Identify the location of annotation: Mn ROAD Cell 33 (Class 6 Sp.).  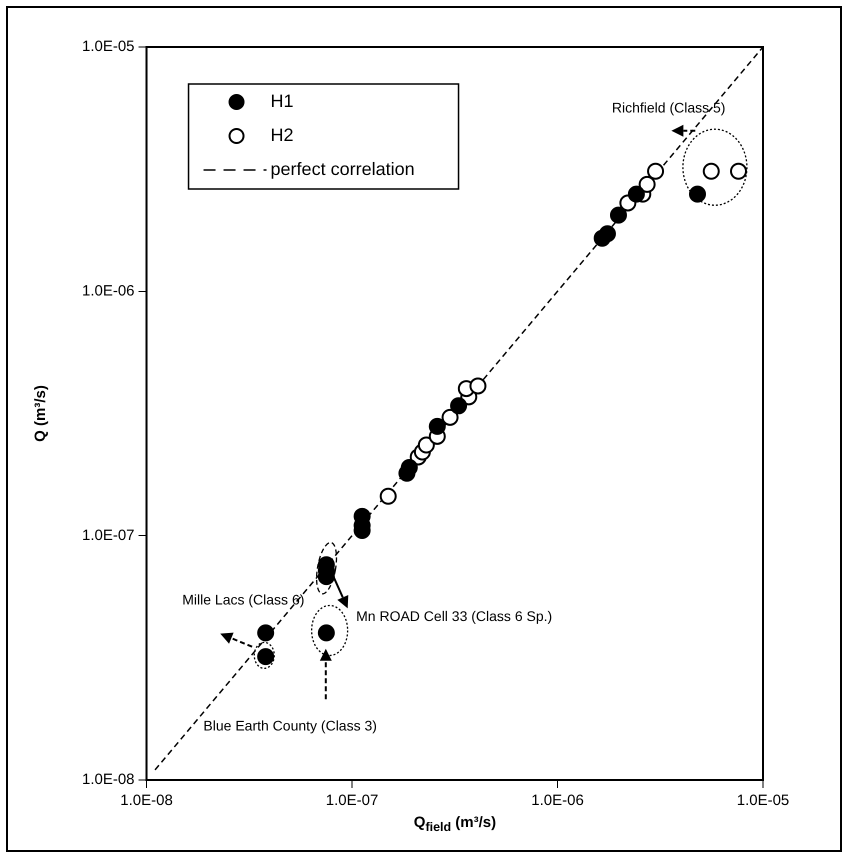
(454, 616).